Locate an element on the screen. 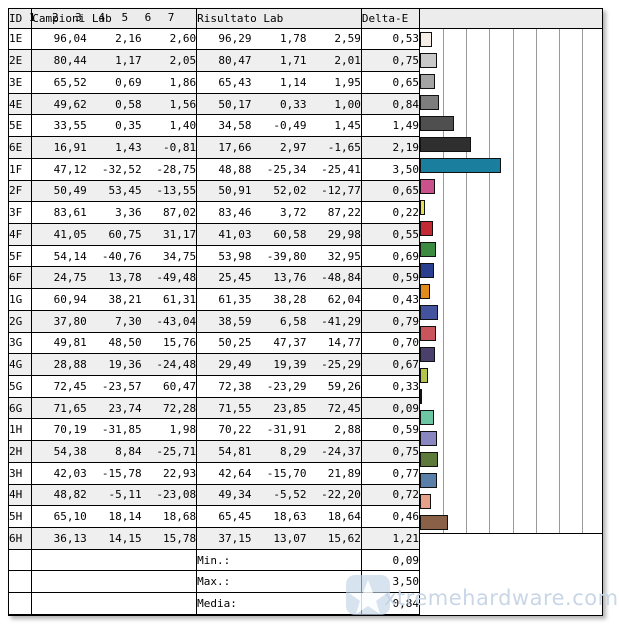 Image resolution: width=619 pixels, height=632 pixels. summary-spacer-campioni is located at coordinates (114, 560).